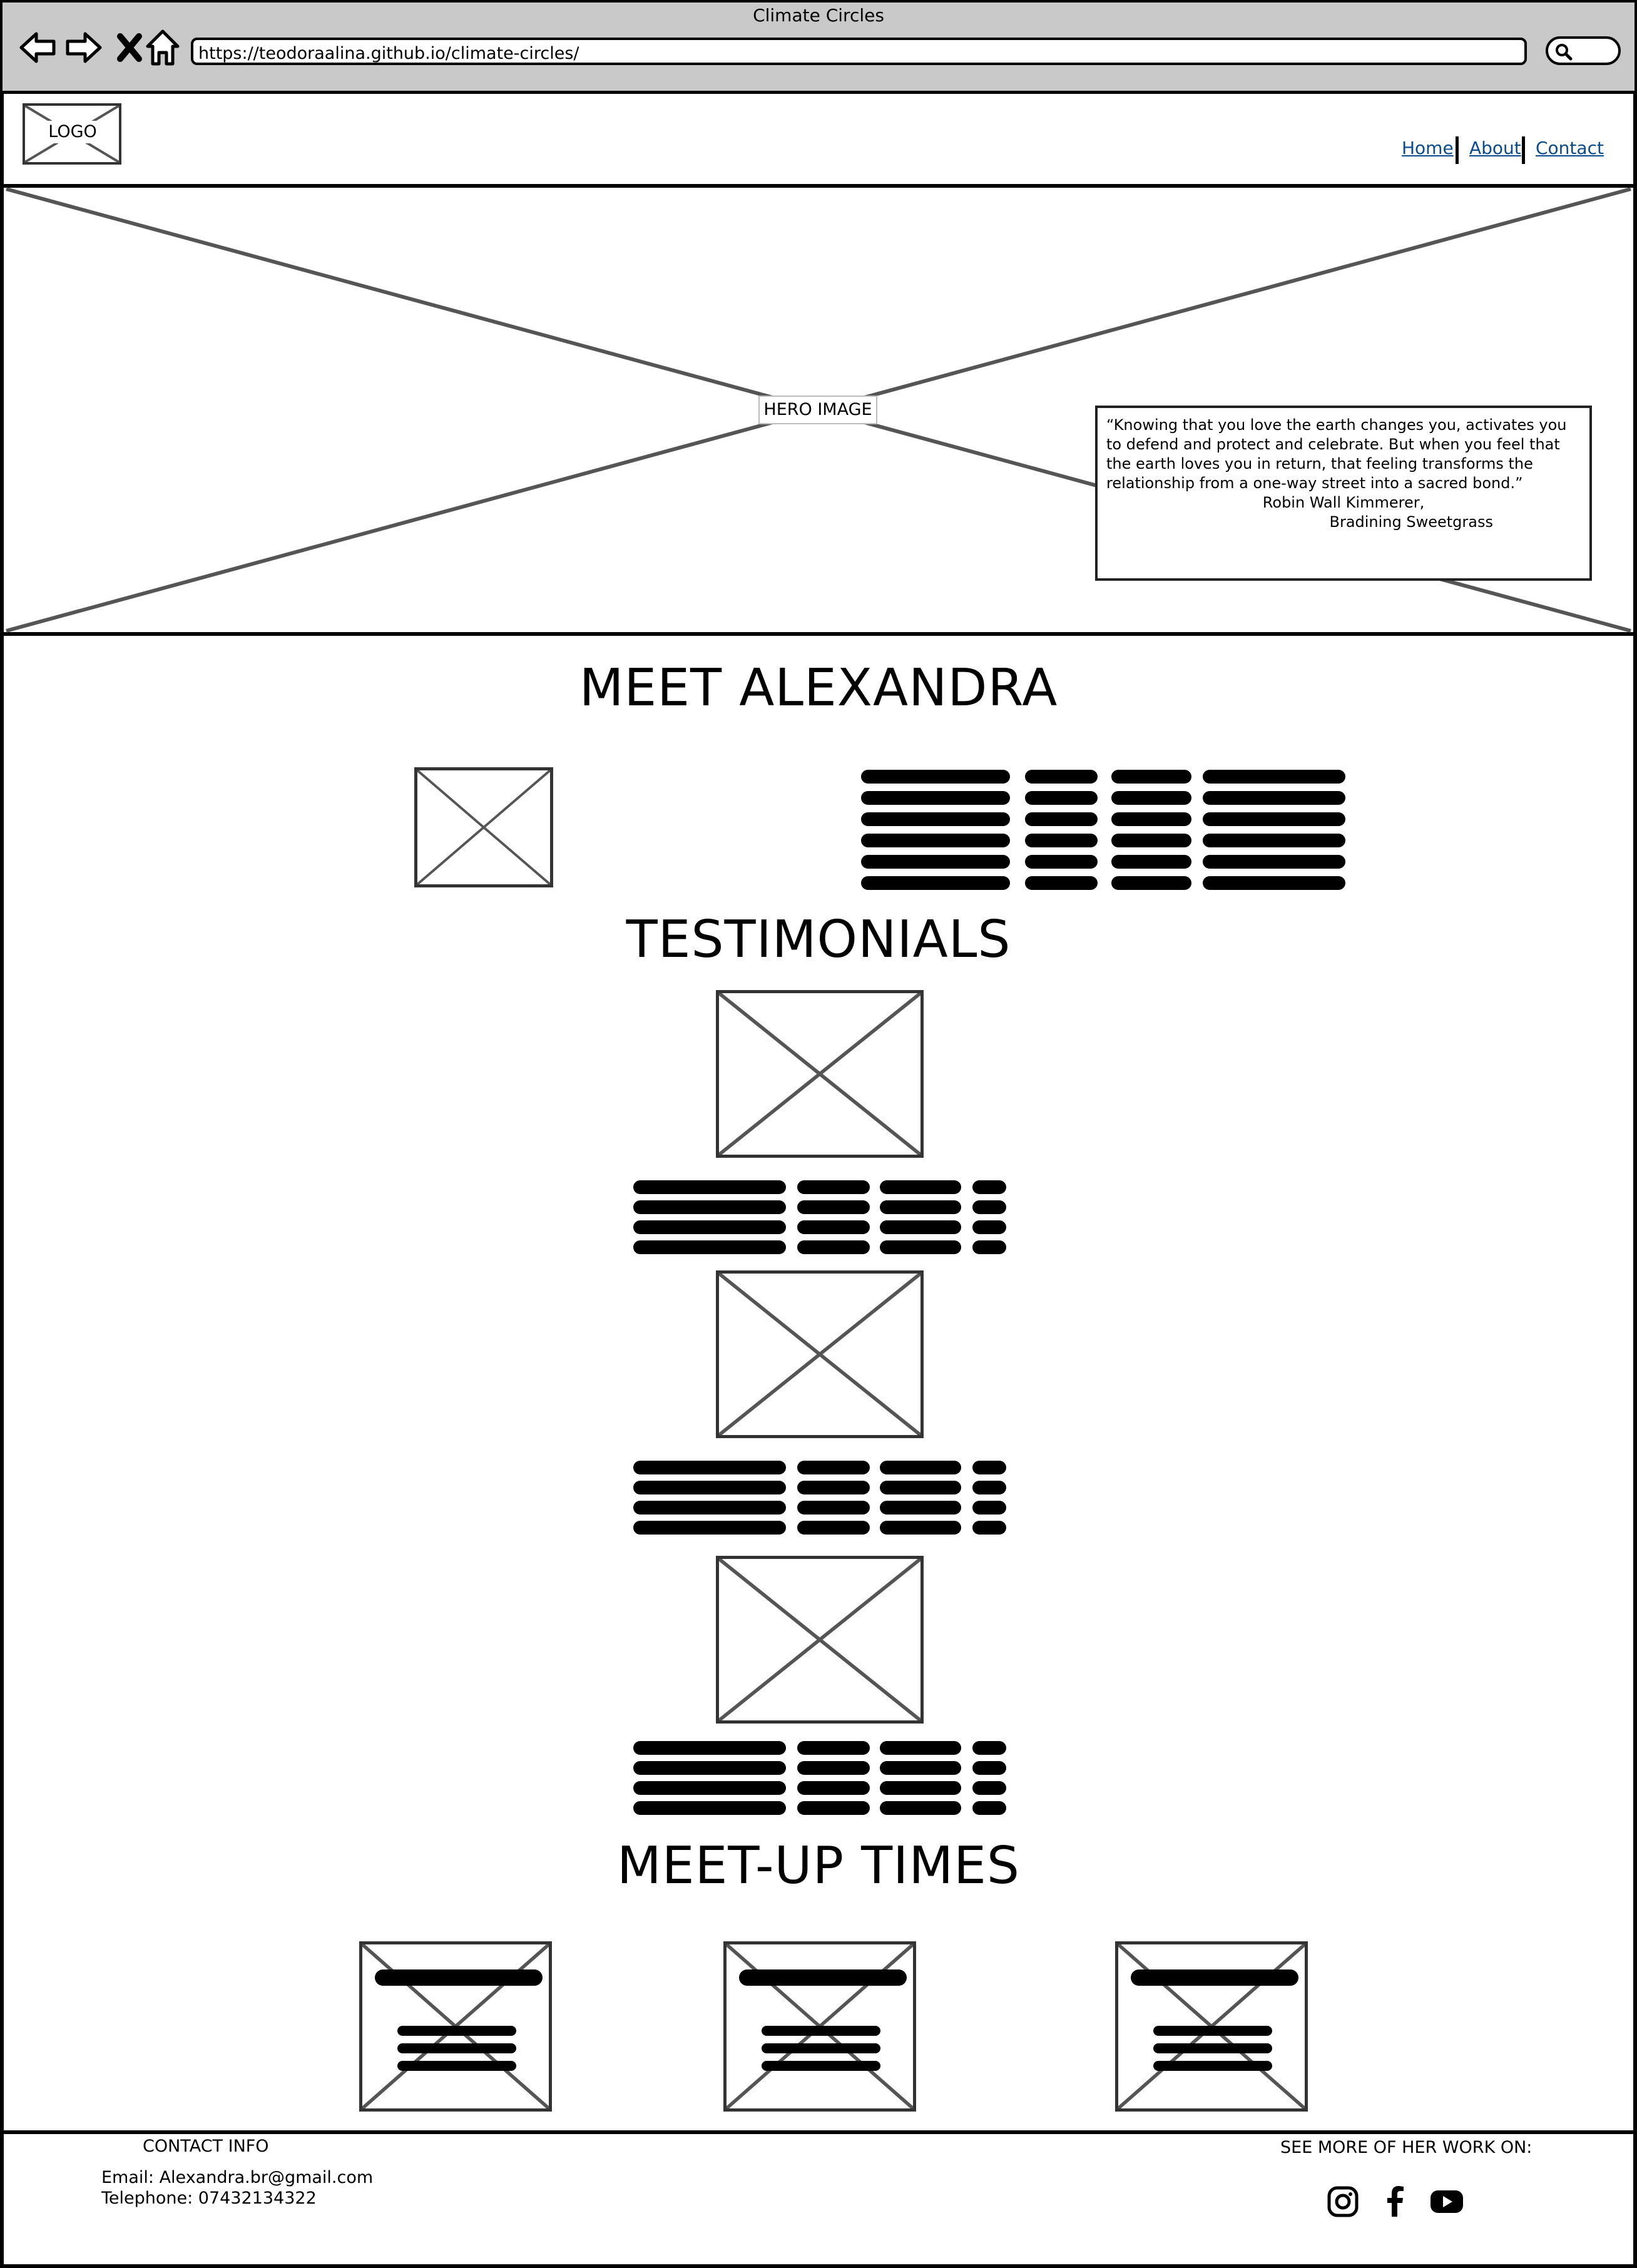  I want to click on testimonials-heading: TESTIMONIALS, so click(818, 939).